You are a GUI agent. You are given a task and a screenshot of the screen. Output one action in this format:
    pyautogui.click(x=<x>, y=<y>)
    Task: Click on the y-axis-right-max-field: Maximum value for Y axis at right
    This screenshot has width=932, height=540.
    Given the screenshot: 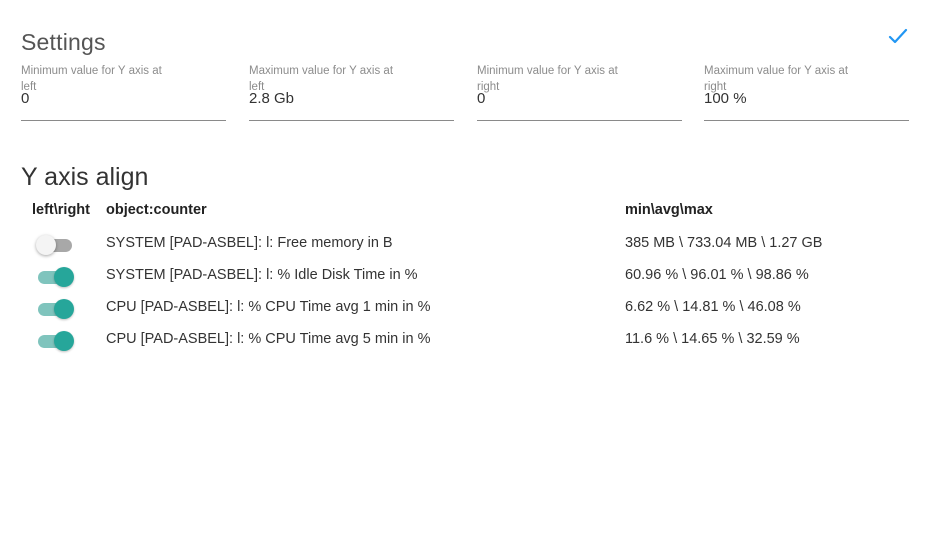 What is the action you would take?
    pyautogui.click(x=806, y=92)
    